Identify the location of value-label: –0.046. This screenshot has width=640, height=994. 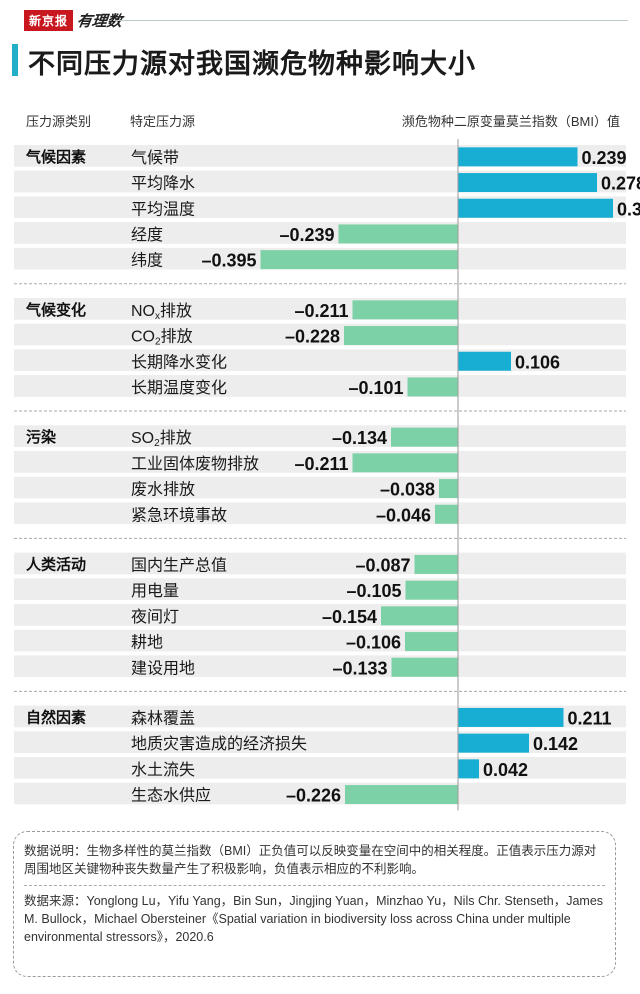
(403, 515).